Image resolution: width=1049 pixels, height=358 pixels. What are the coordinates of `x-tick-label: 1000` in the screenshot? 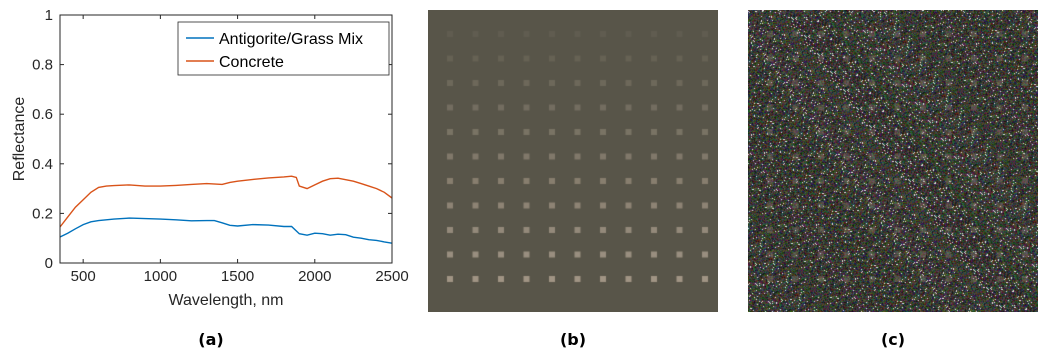 It's located at (160, 276).